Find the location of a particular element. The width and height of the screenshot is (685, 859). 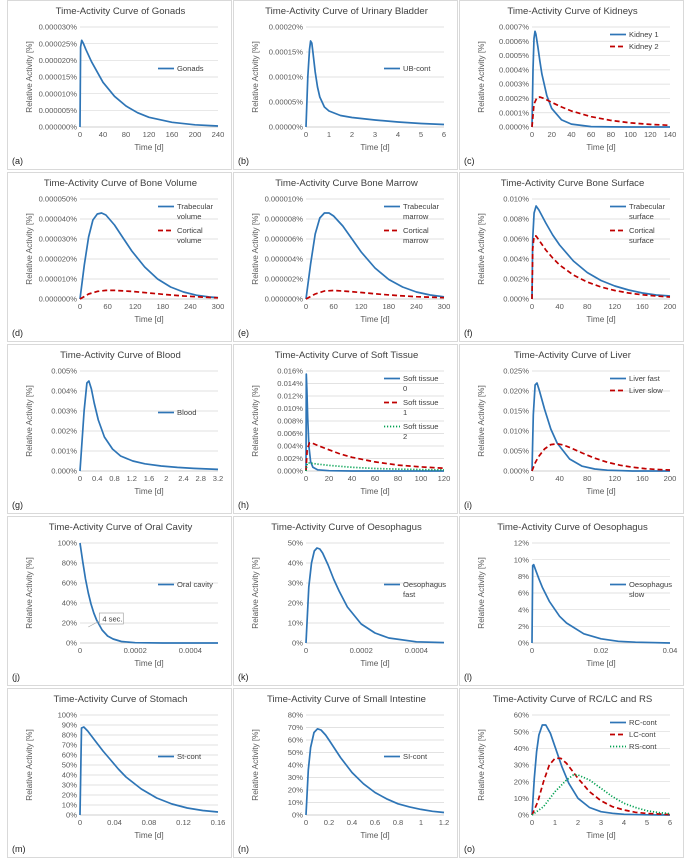

x-tick-label: 160 is located at coordinates (172, 134).